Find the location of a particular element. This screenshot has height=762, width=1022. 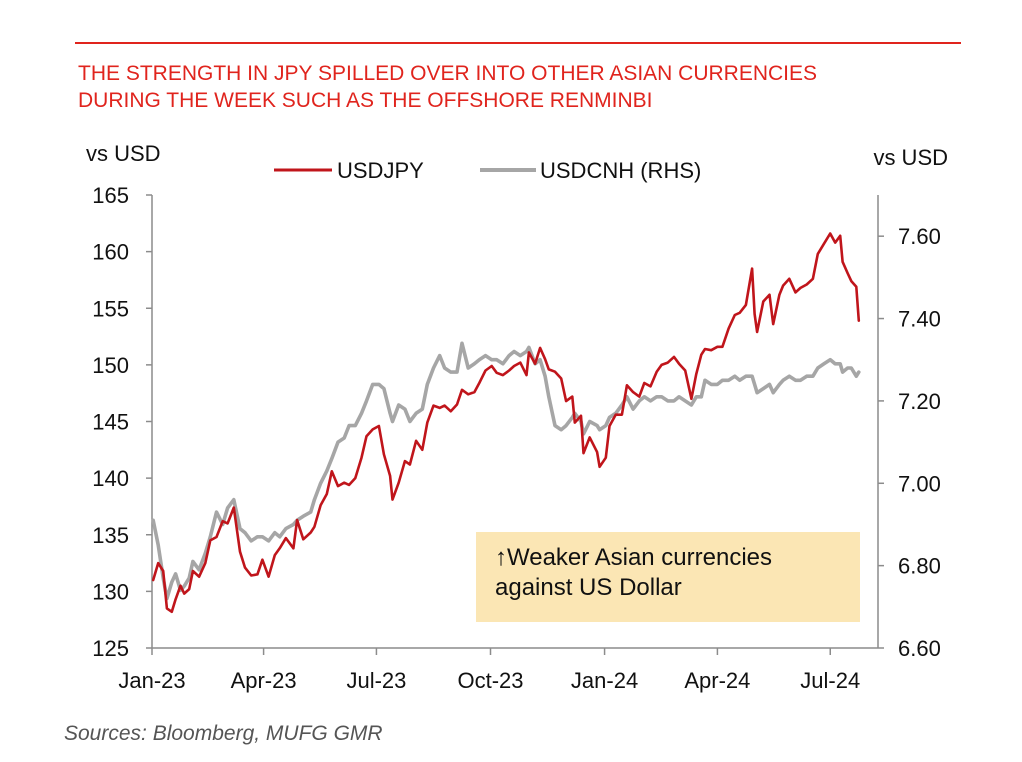

right-axis-tick-label: 7.40 is located at coordinates (919, 319).